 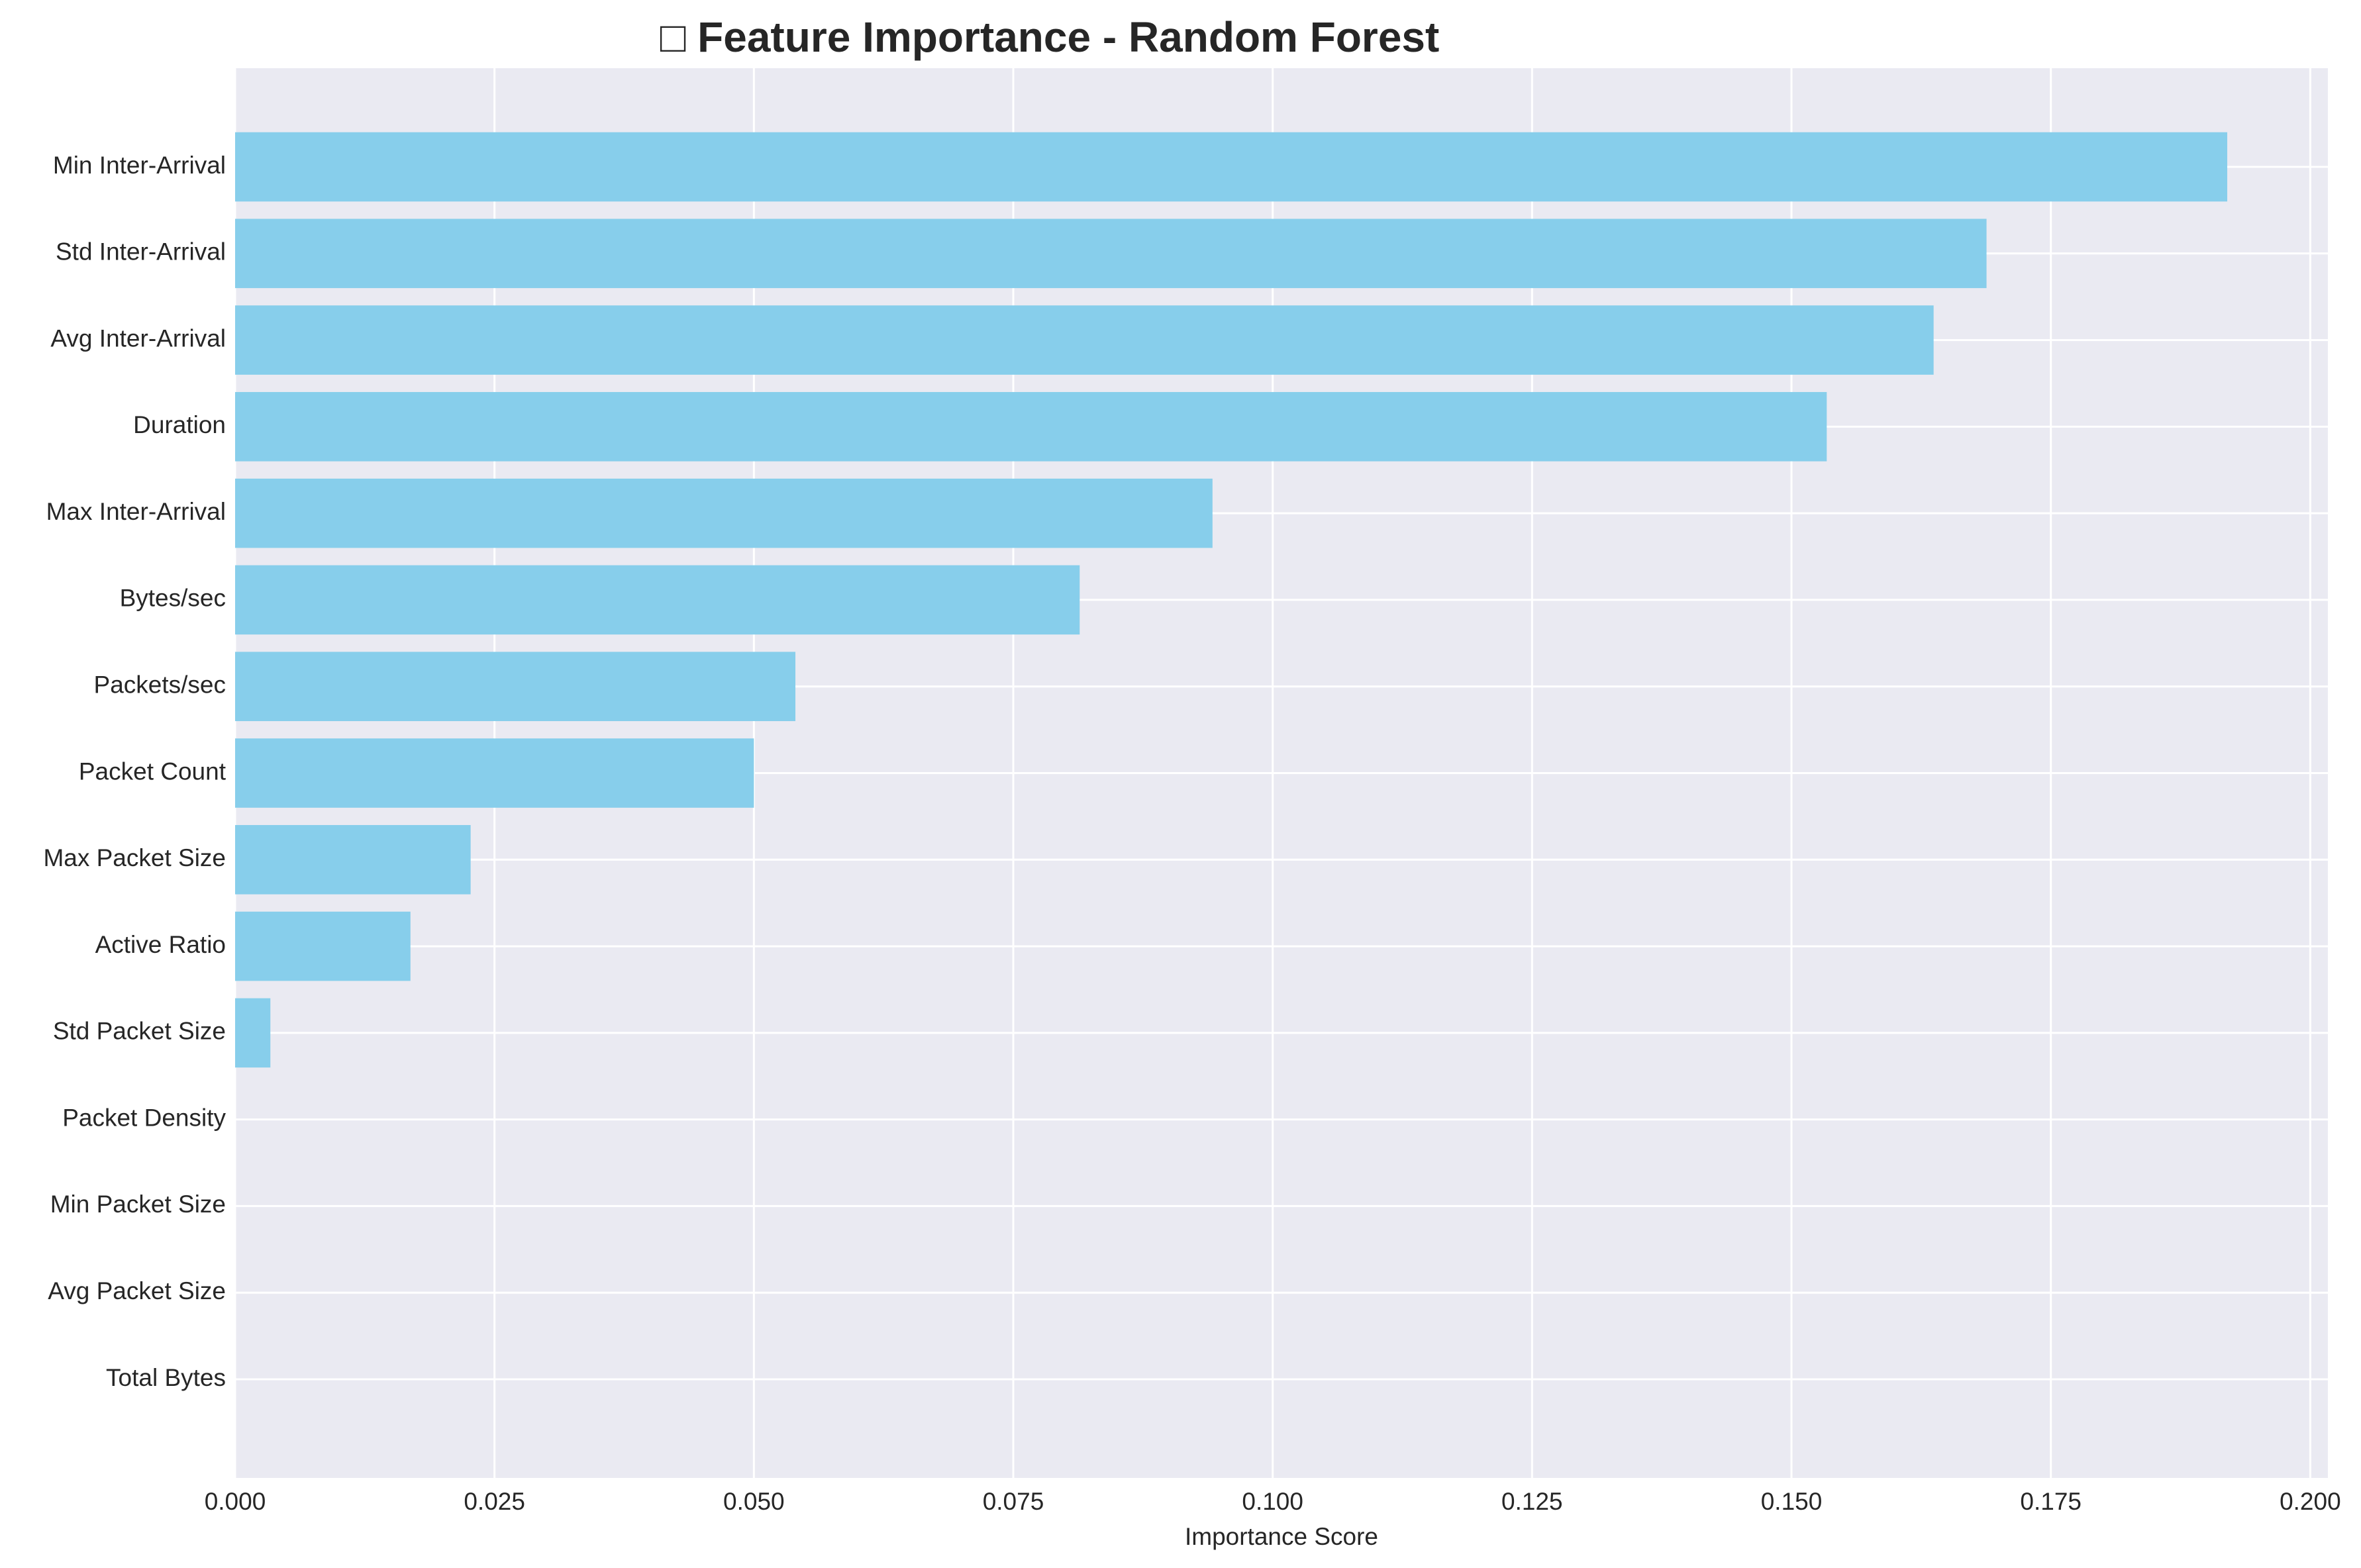 What do you see at coordinates (235, 1501) in the screenshot?
I see `x-tick-label: 0.000` at bounding box center [235, 1501].